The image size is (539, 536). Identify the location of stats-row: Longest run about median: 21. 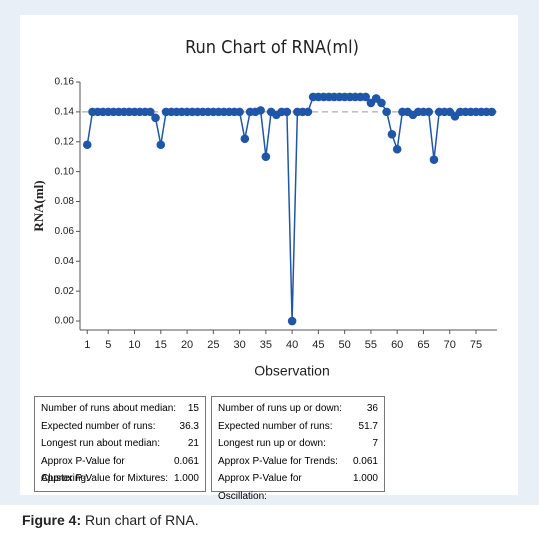
(120, 444).